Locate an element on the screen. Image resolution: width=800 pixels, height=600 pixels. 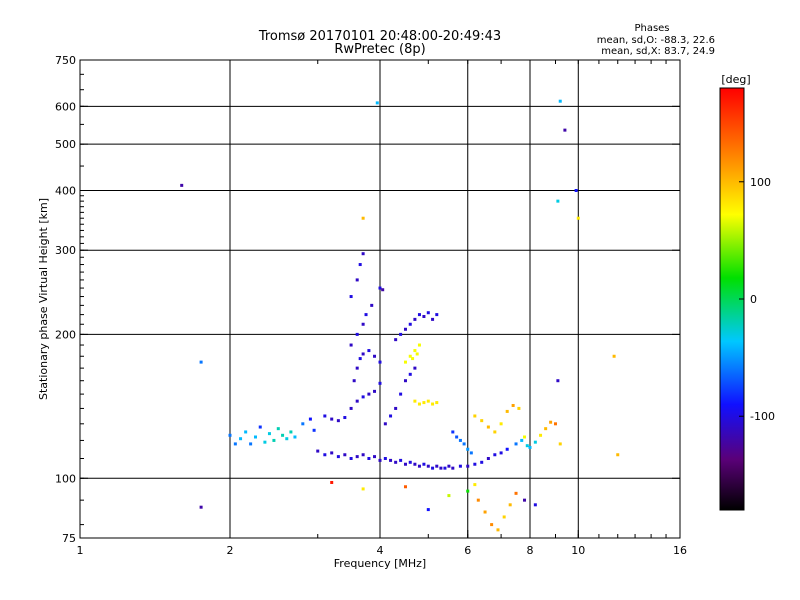
y-tick-label: 400 is located at coordinates (65, 190).